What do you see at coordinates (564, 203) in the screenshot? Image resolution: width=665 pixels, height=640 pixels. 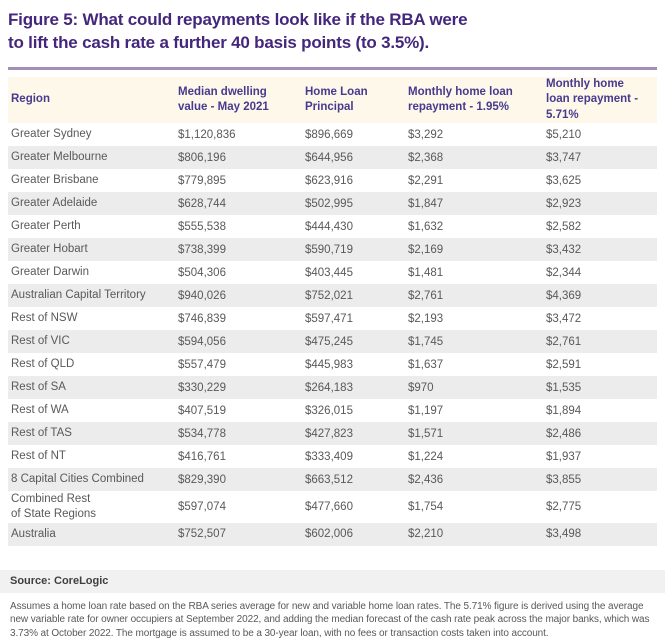 I see `value-cell: $2,923` at bounding box center [564, 203].